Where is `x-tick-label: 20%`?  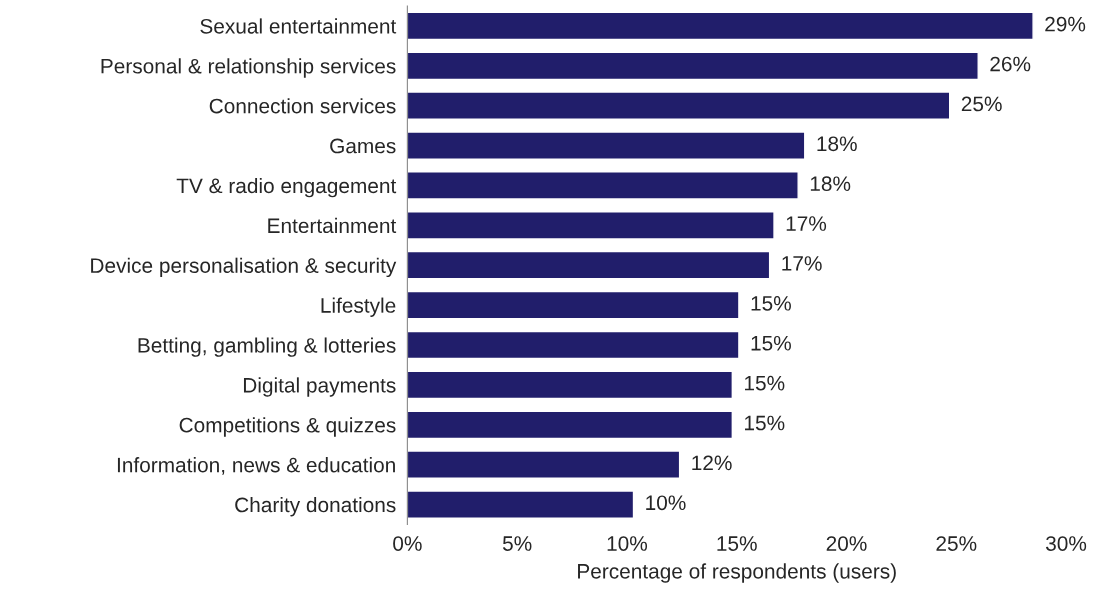 x-tick-label: 20% is located at coordinates (846, 543).